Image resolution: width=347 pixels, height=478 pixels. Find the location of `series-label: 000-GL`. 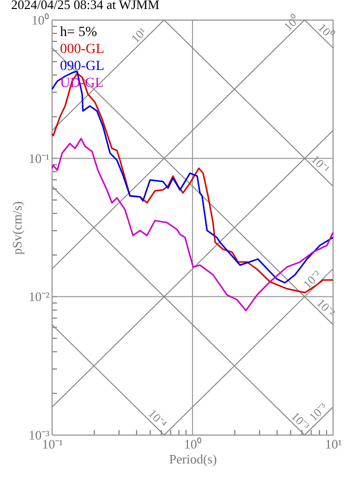

series-label: 000-GL is located at coordinates (82, 49).